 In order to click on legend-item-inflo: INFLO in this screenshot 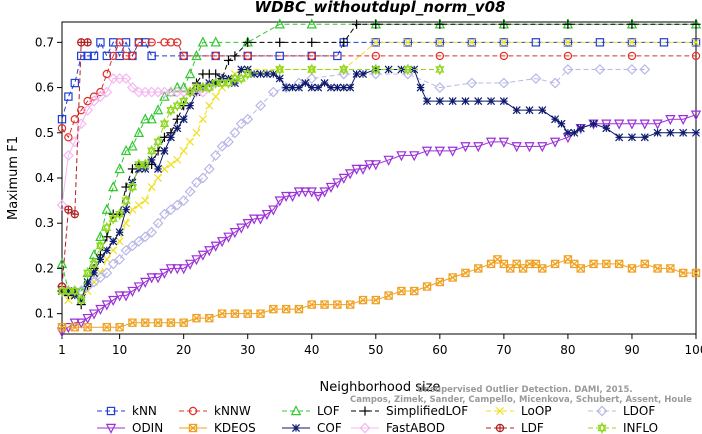, I will do `click(623, 427)`.